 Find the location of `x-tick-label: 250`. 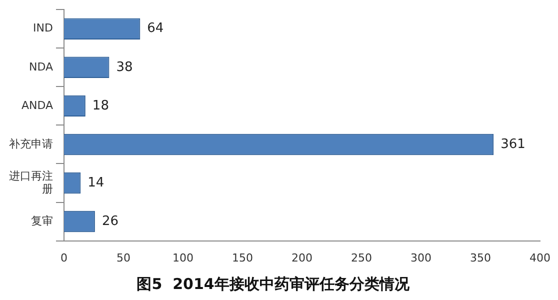

x-tick-label: 250 is located at coordinates (361, 257).